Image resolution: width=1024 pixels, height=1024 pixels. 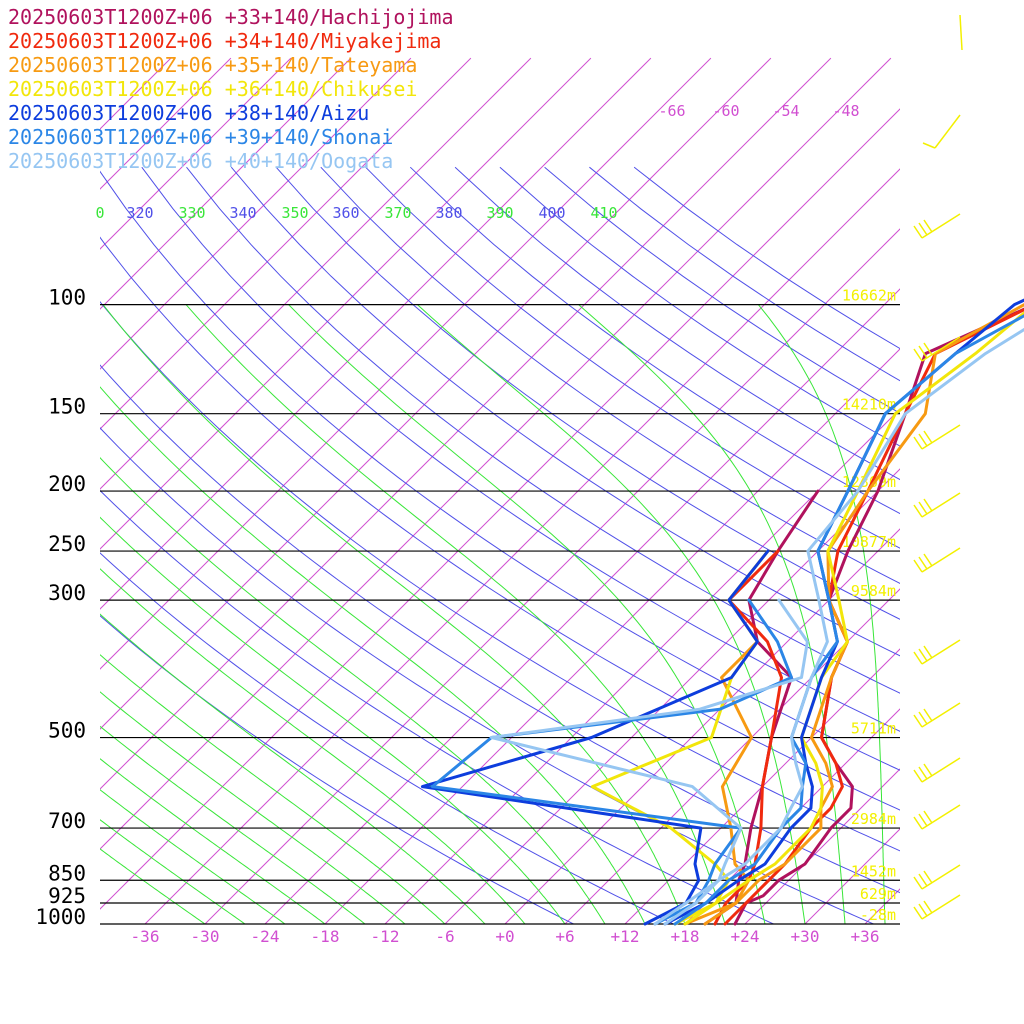 I want to click on legend-entry: 20250603T1200Z+06 +38+140/Aizu, so click(x=188, y=113).